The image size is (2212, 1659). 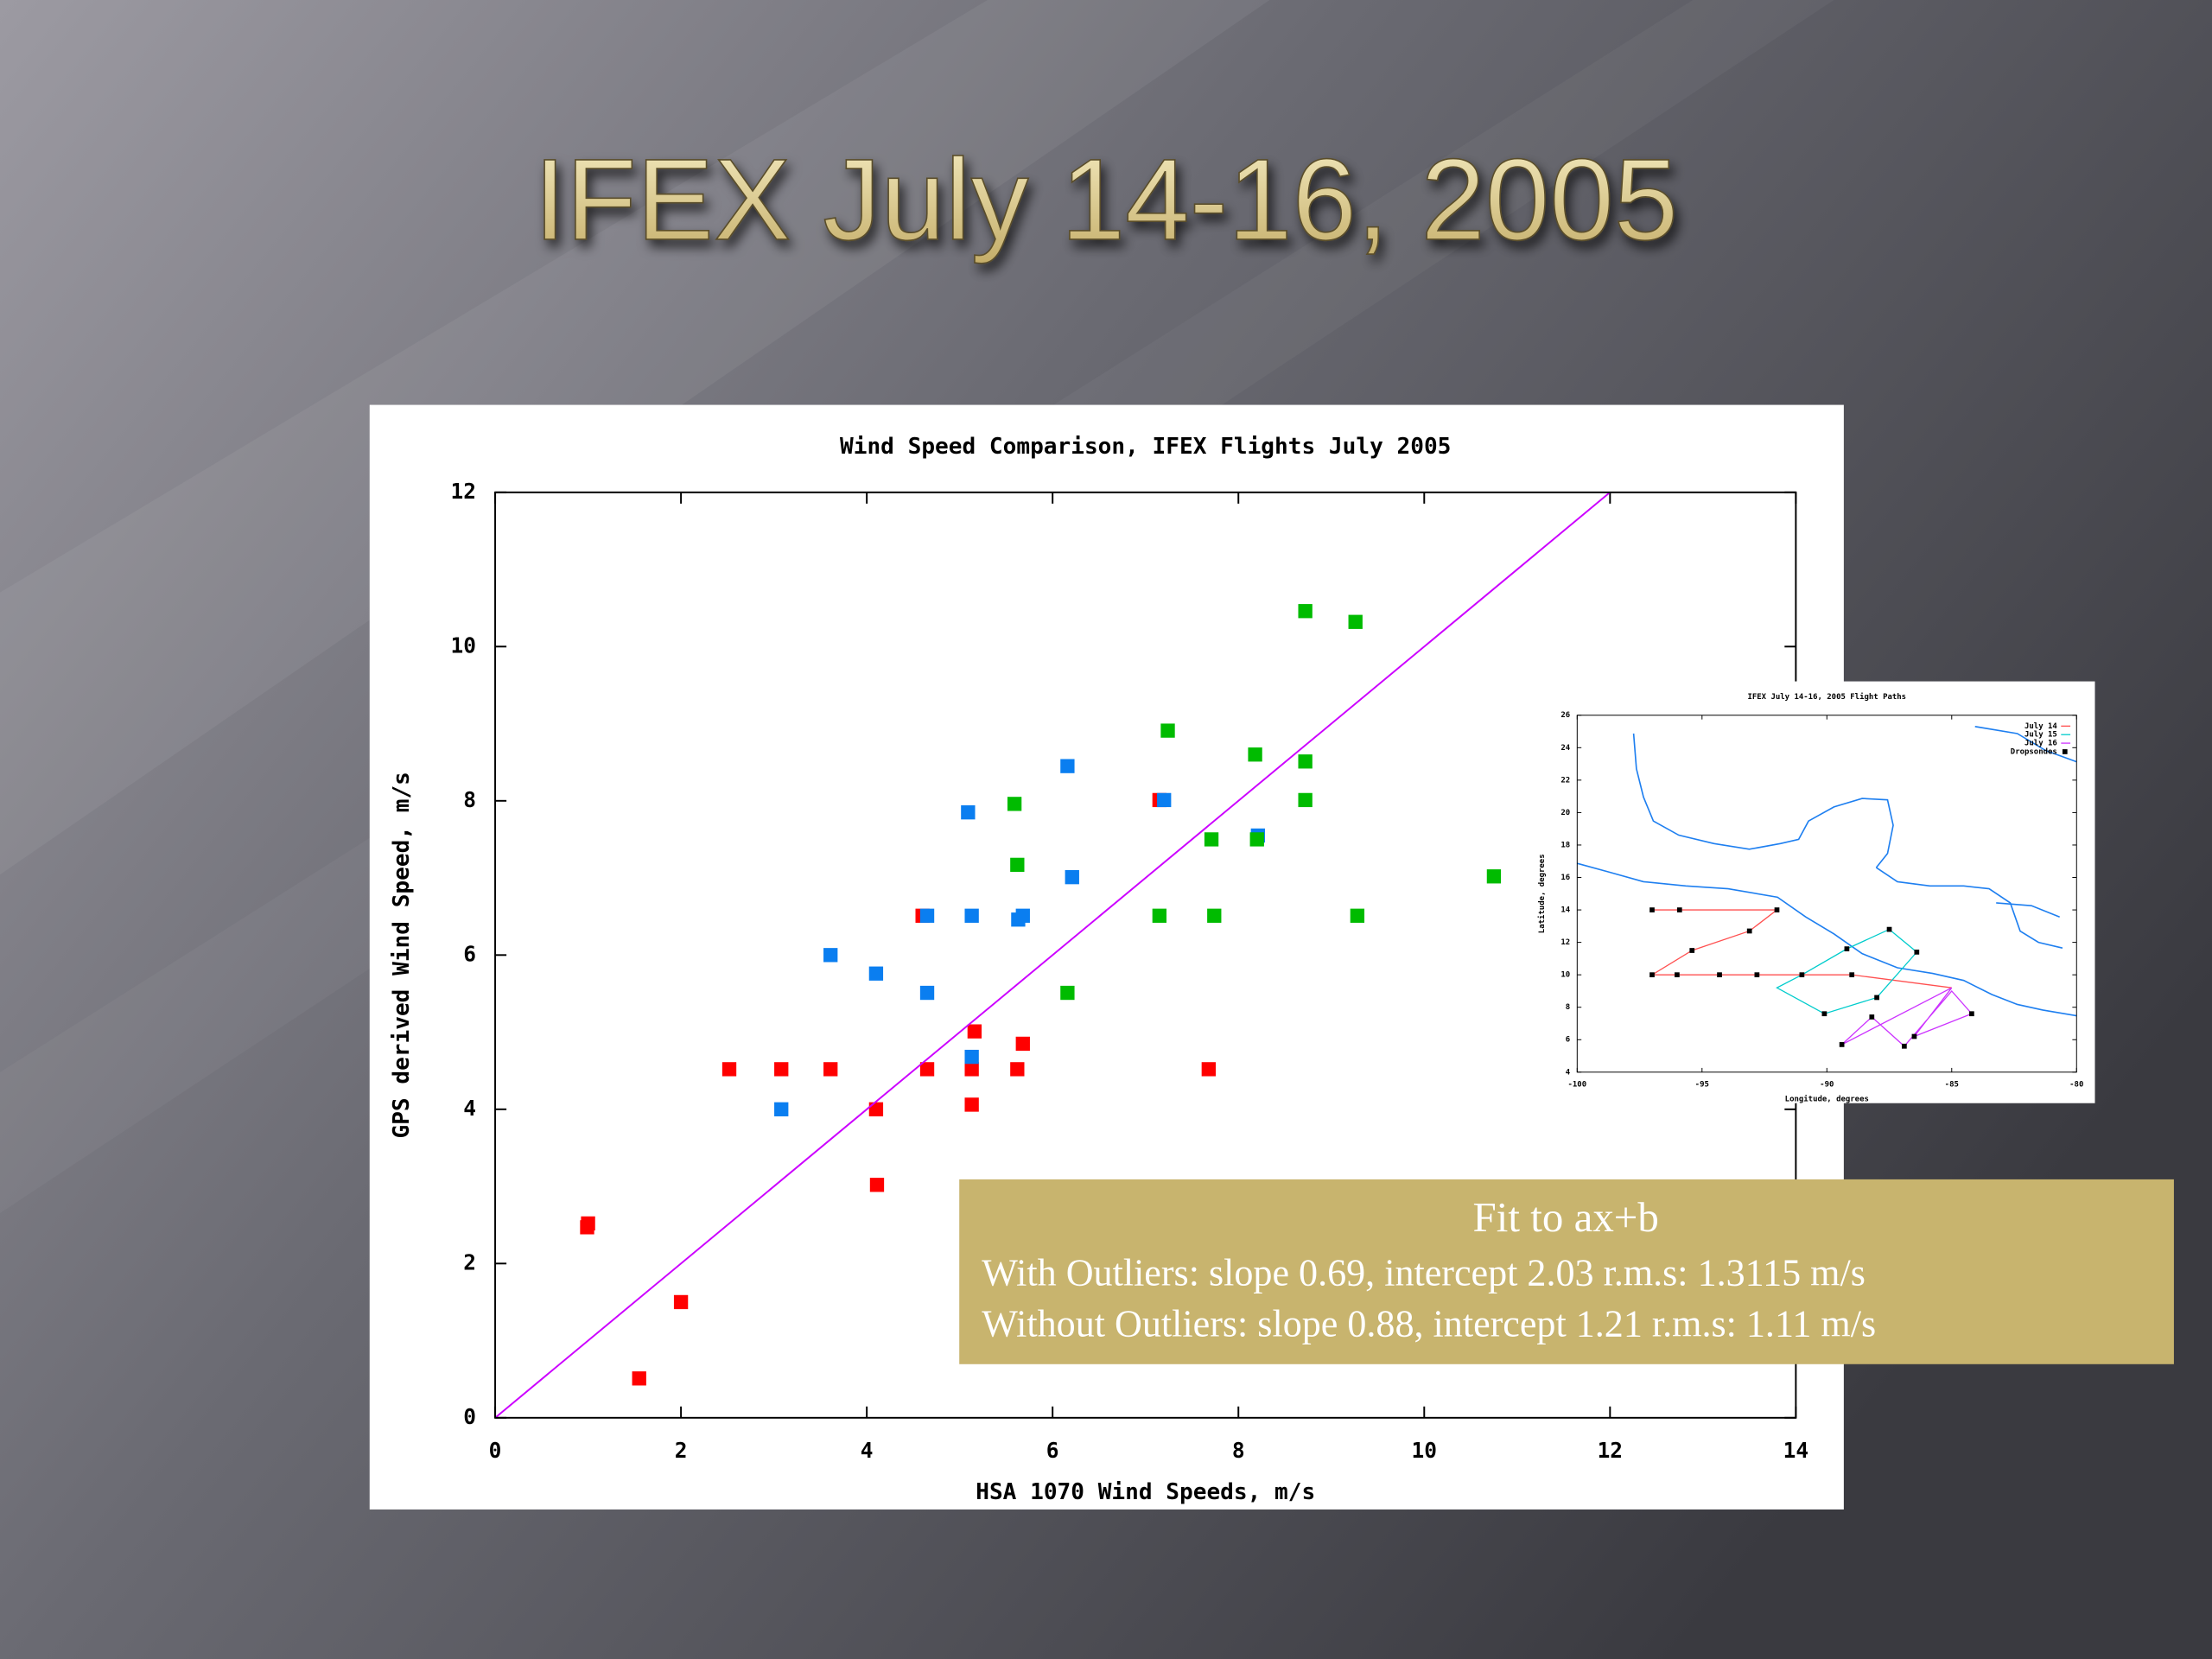 What do you see at coordinates (469, 953) in the screenshot?
I see `y-tick-label: 6` at bounding box center [469, 953].